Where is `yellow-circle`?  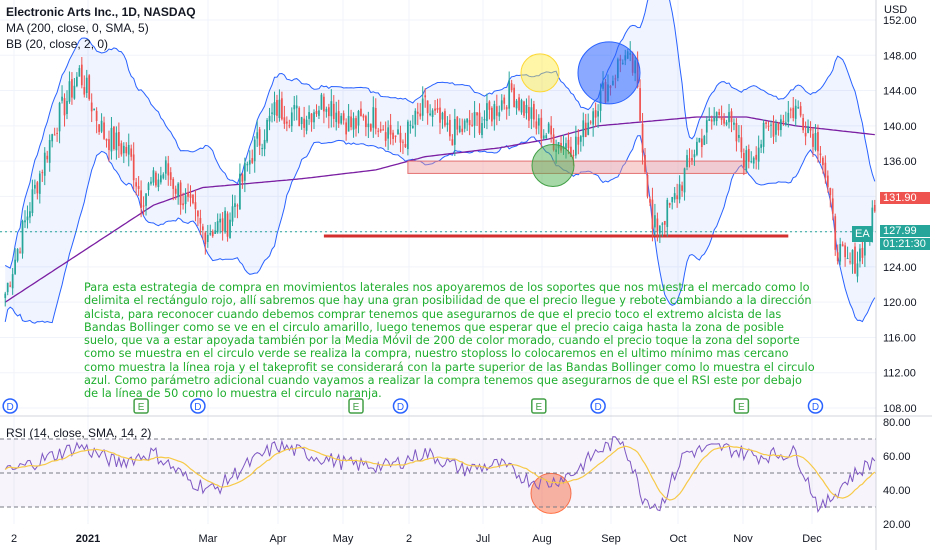
yellow-circle is located at coordinates (540, 73).